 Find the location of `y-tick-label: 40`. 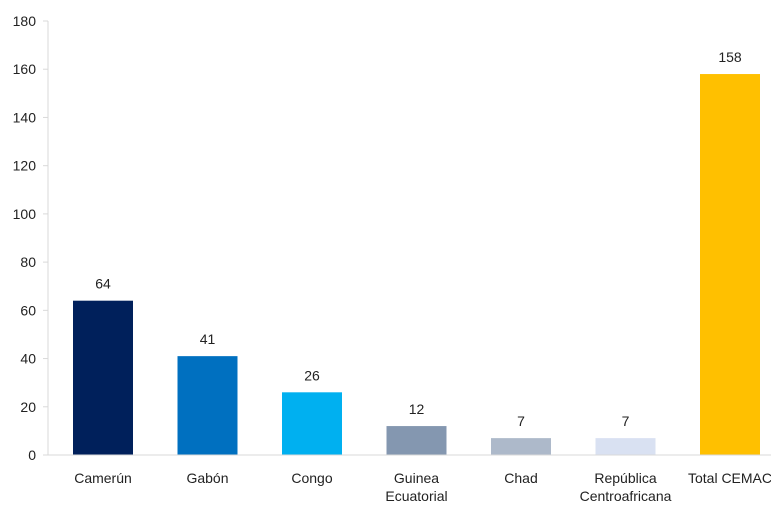

y-tick-label: 40 is located at coordinates (28, 359).